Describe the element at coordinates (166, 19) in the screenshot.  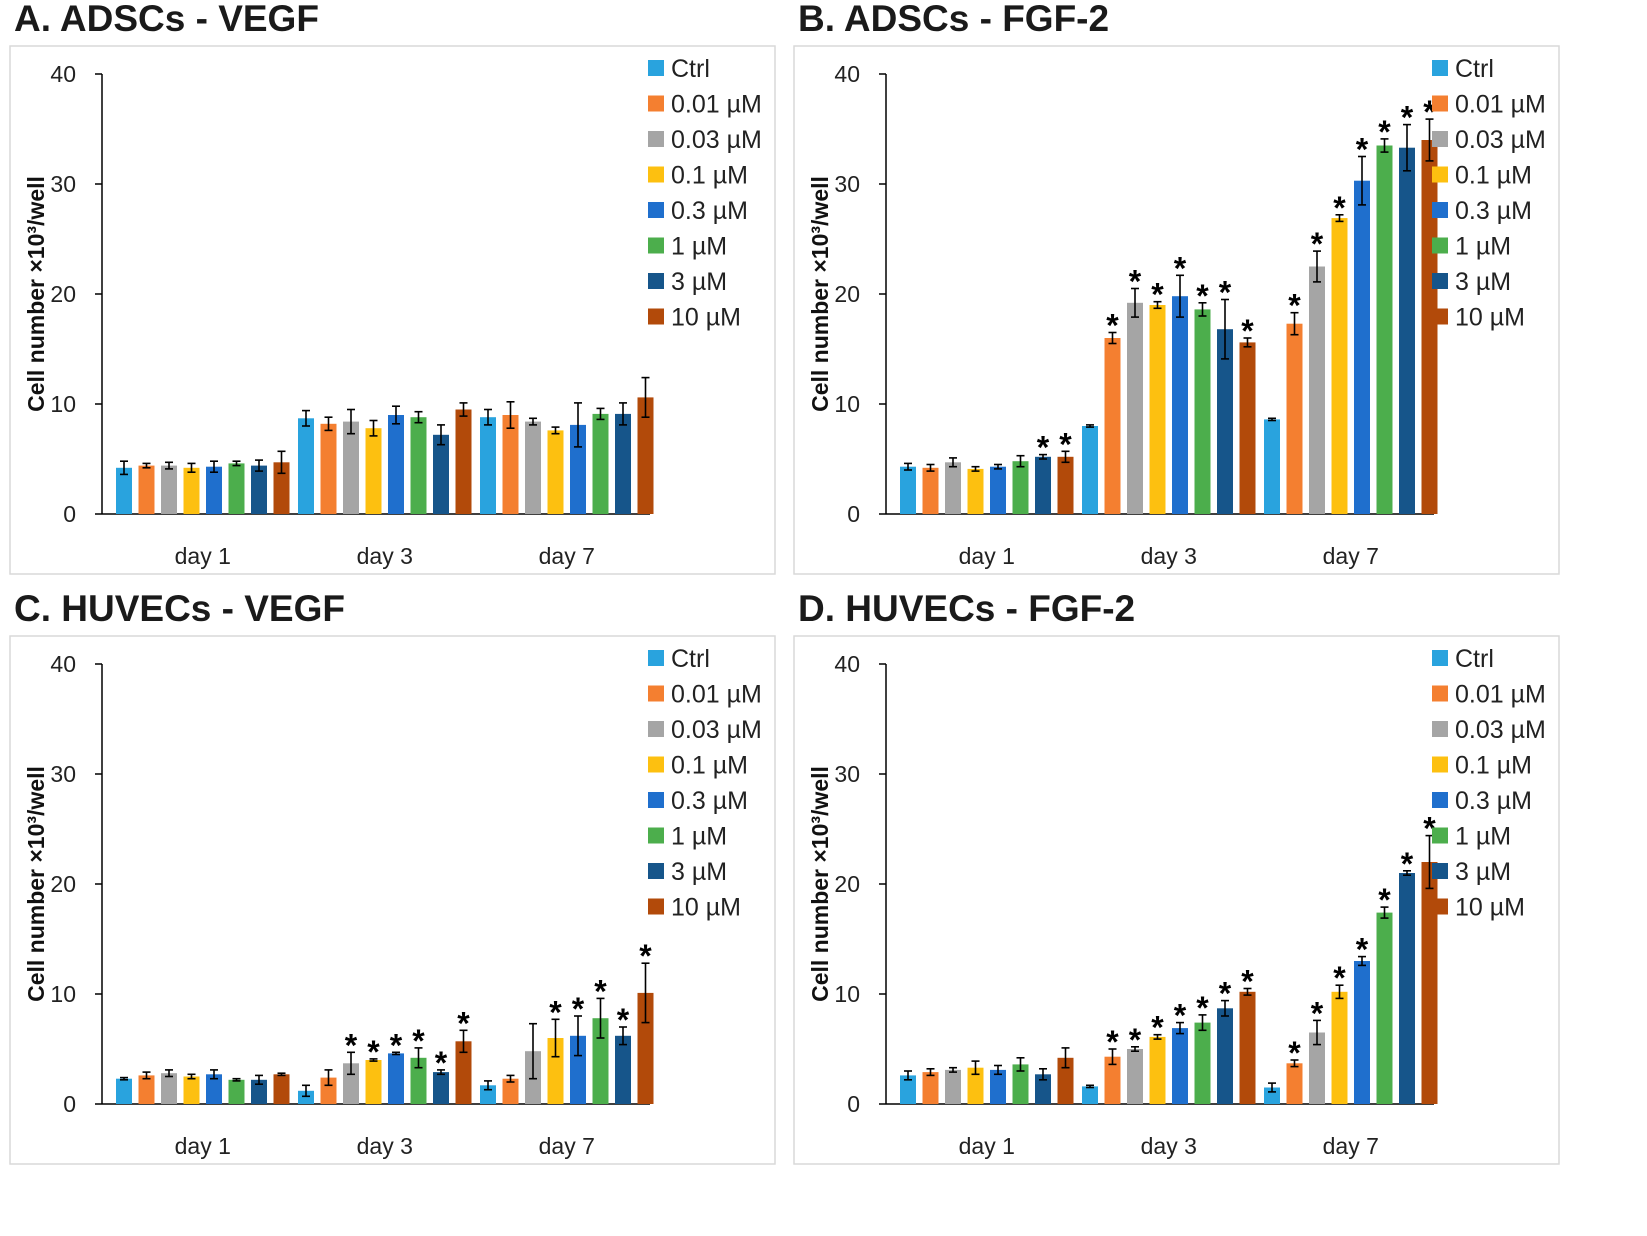
I see `panel-title: A. ADSCs - VEGF` at that location.